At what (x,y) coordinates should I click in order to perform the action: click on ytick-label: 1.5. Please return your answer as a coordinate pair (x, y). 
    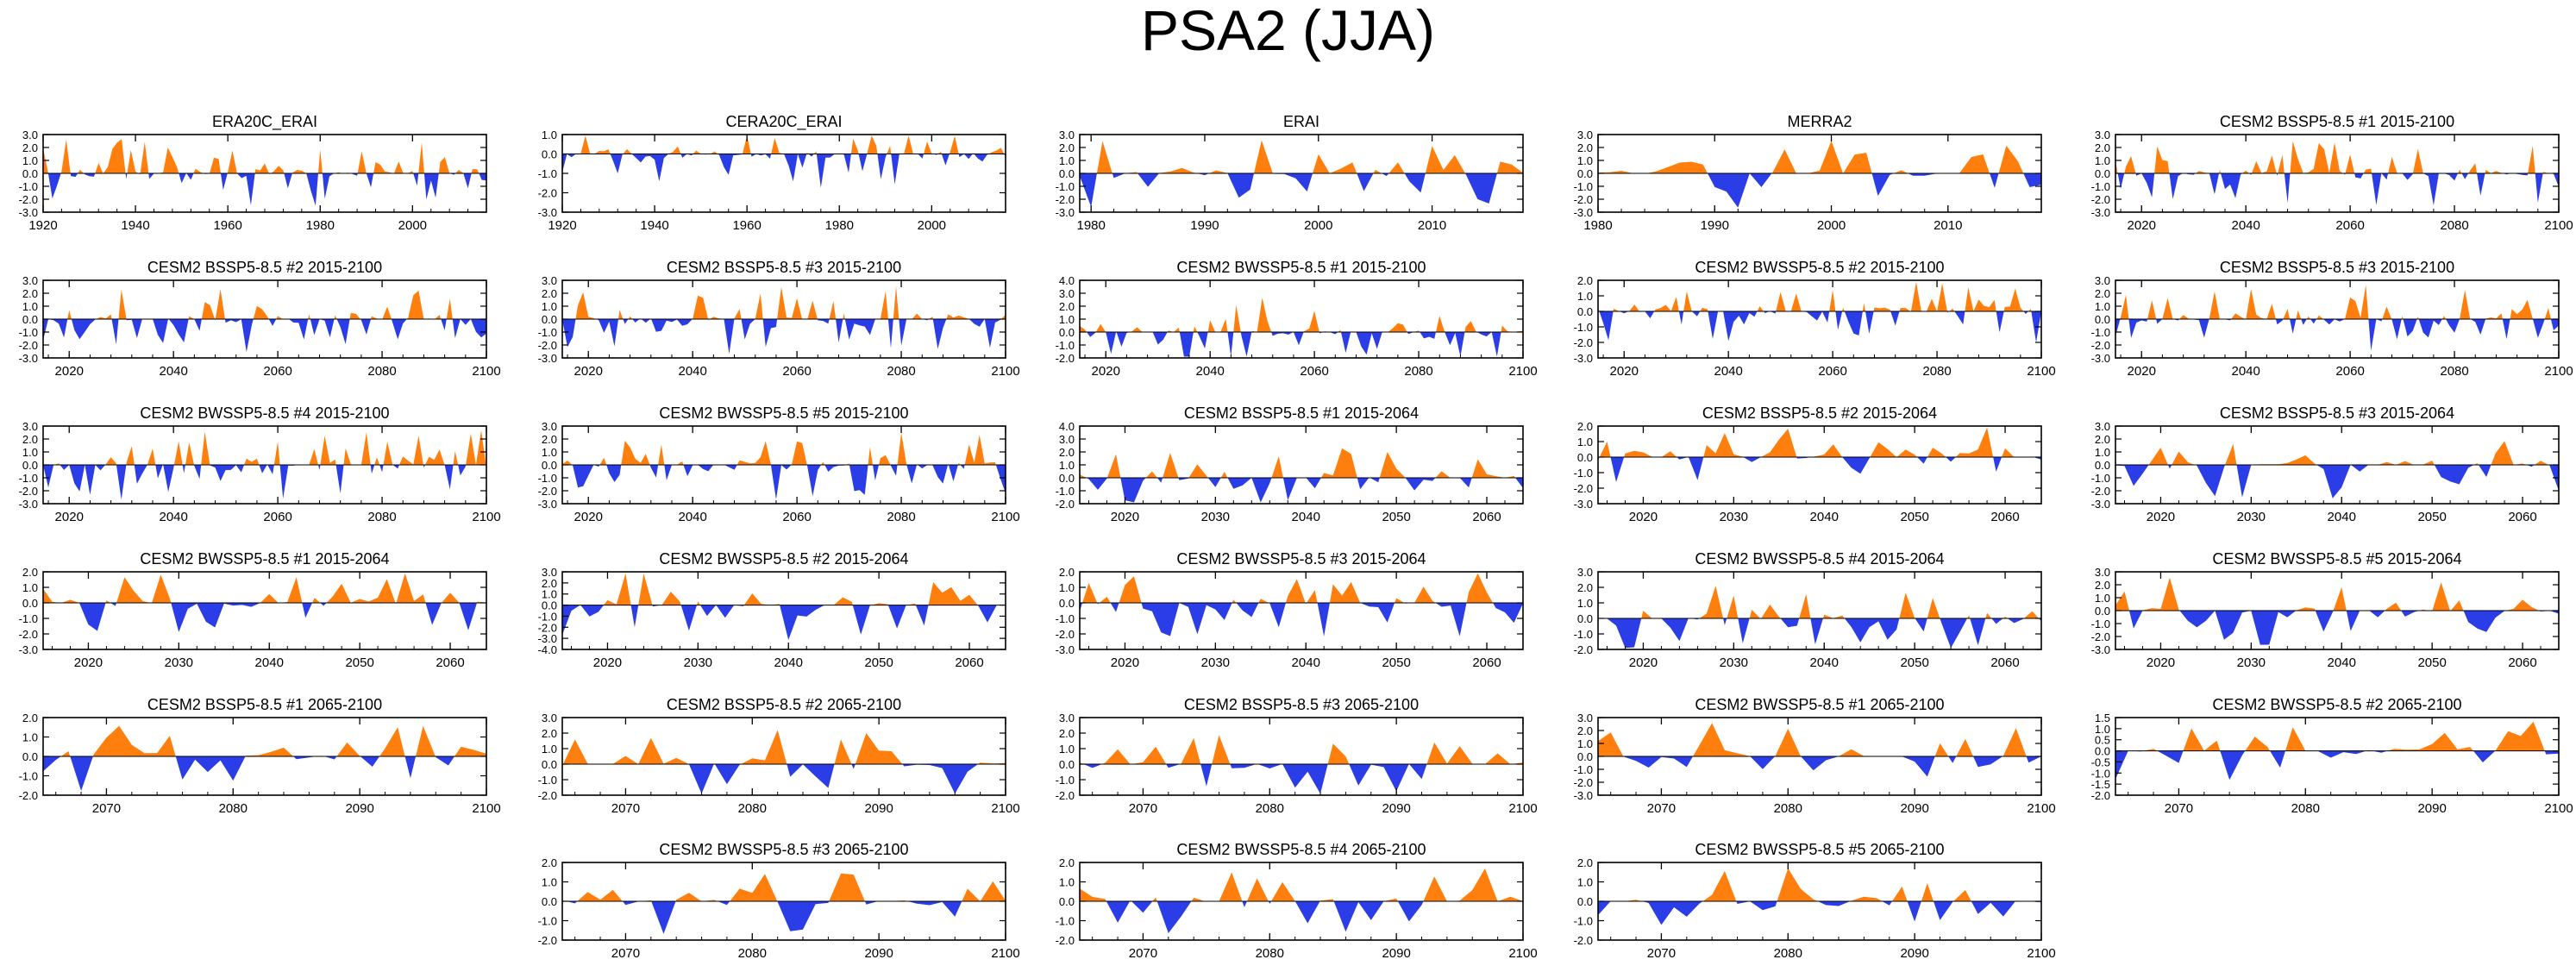
    Looking at the image, I should click on (2102, 718).